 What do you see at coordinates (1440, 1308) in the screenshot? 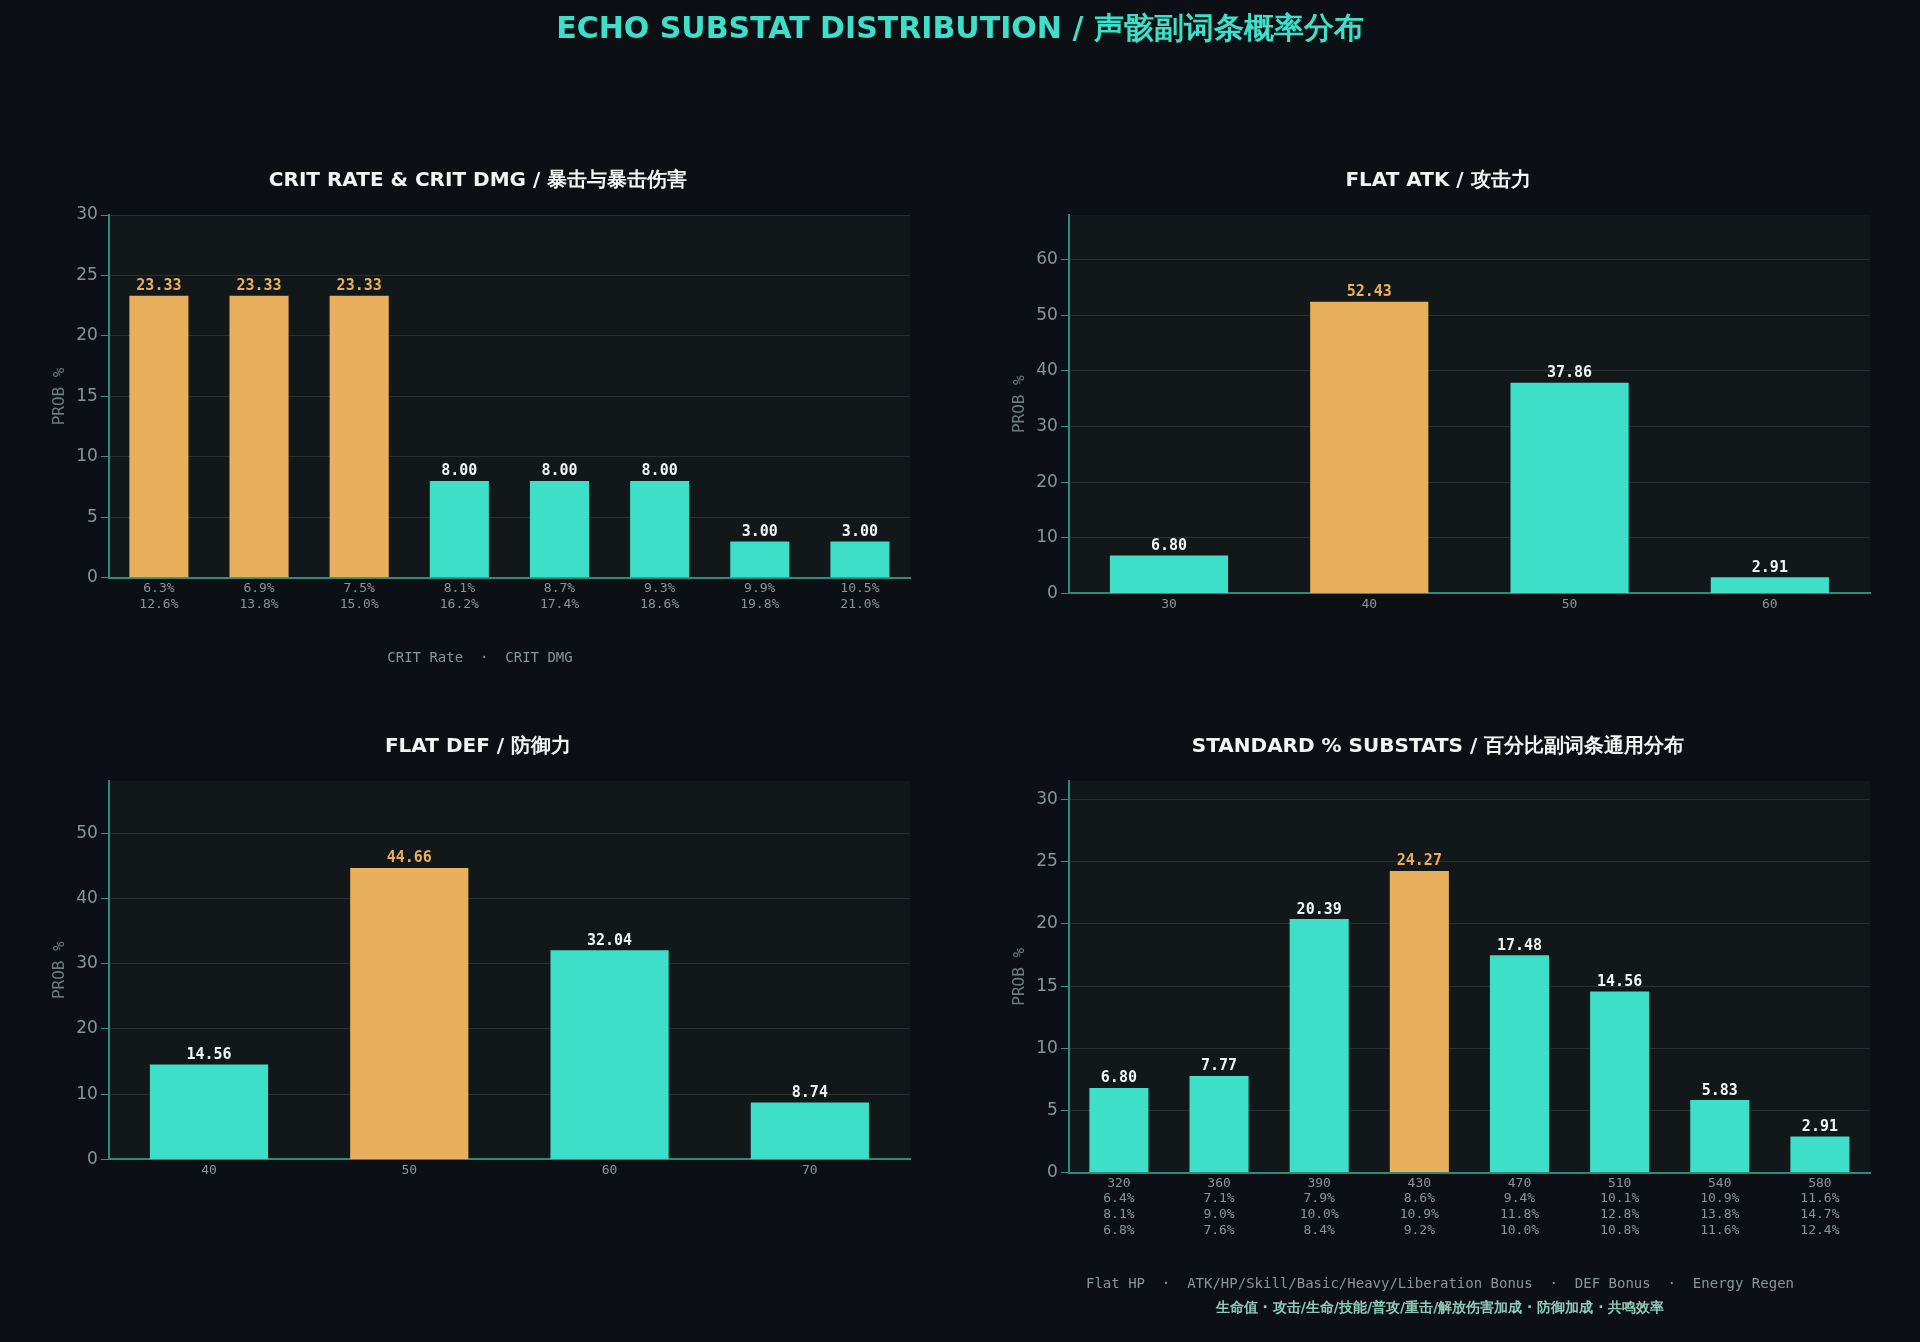
I see `text: 生命值 · 攻击/生命/技能/普攻/重击/解放伤害加成 · 防御加成 · 共鸣效率` at bounding box center [1440, 1308].